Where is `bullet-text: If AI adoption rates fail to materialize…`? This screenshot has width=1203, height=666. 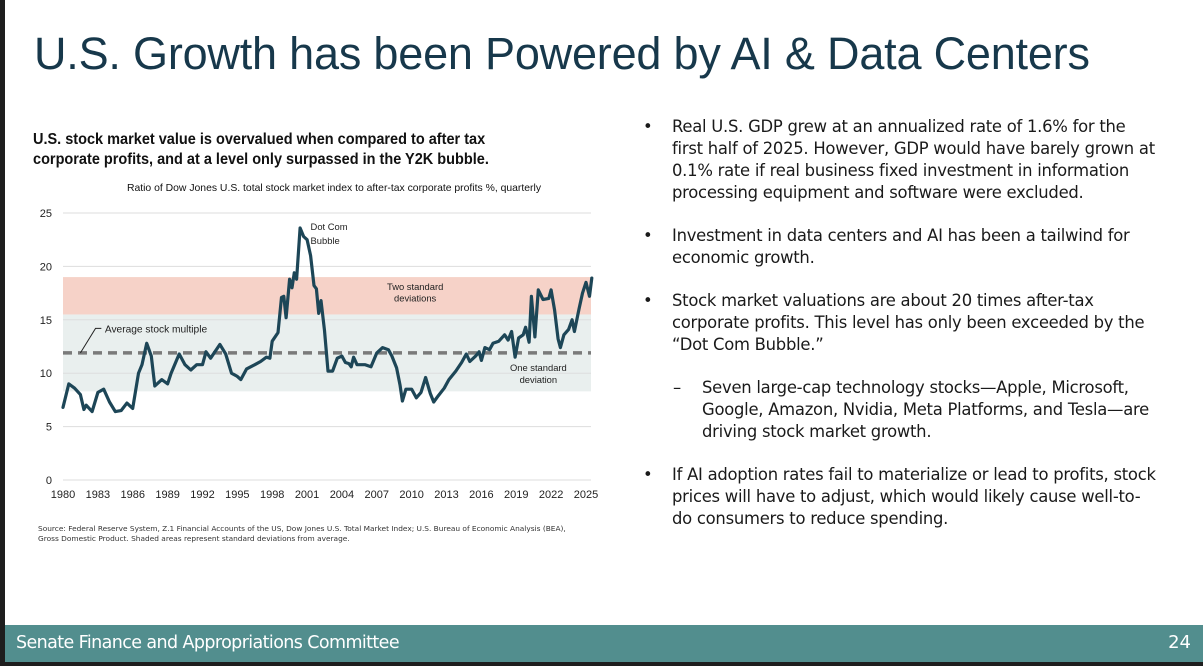 bullet-text: If AI adoption rates fail to materialize… is located at coordinates (914, 496).